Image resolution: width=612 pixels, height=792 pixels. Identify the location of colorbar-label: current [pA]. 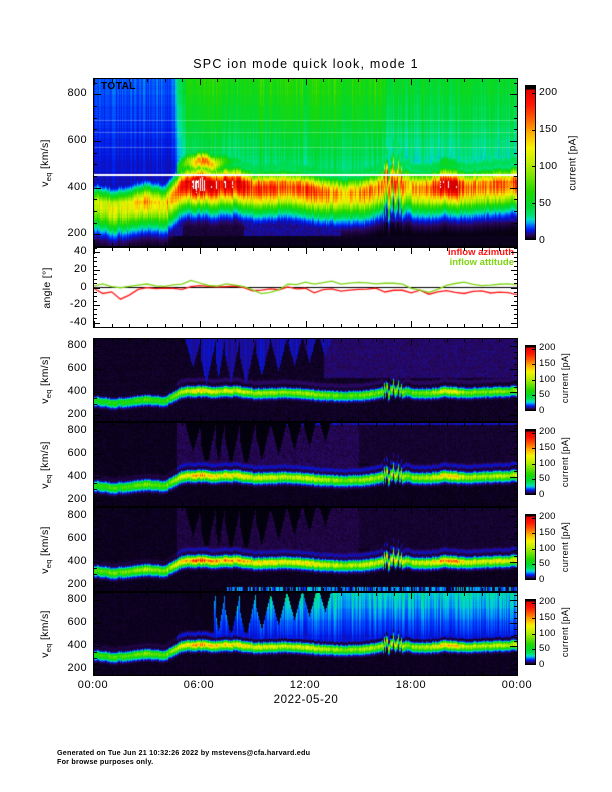
(565, 378).